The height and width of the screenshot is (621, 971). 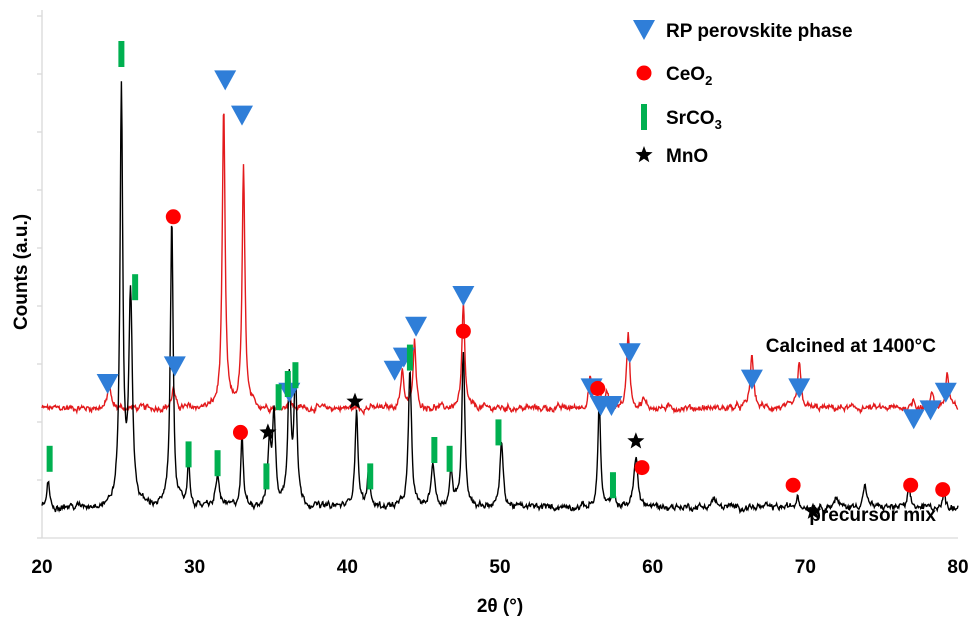 I want to click on y-axis-title: Counts (a.u.), so click(x=21, y=272).